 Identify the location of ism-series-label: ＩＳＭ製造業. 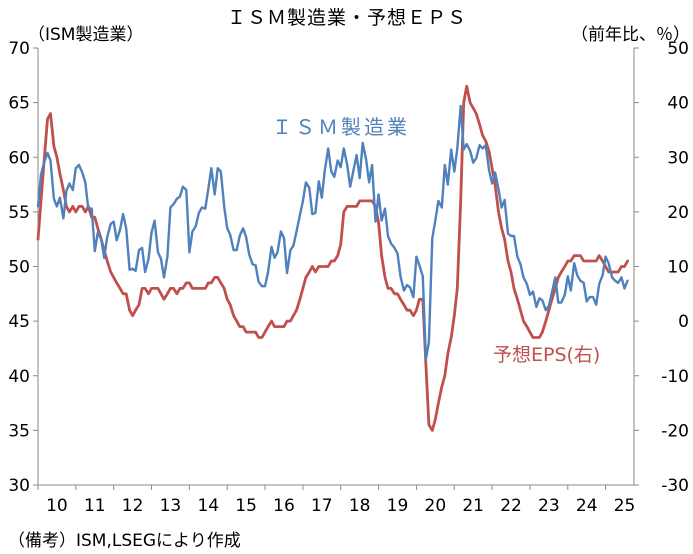
(341, 127).